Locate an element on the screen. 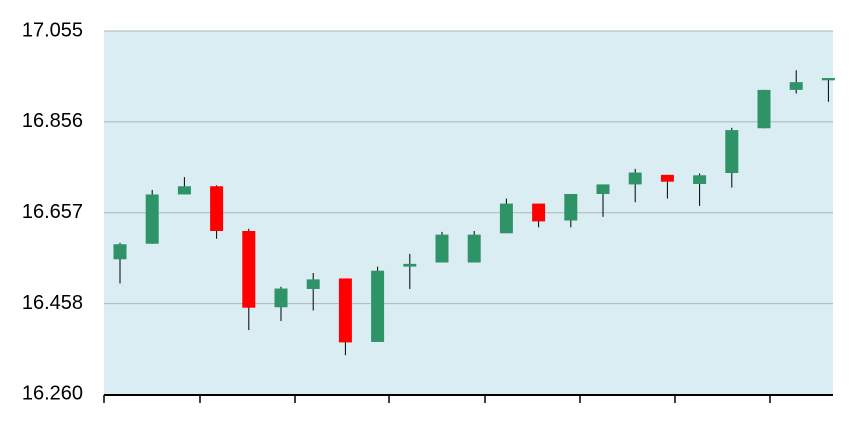 Image resolution: width=859 pixels, height=445 pixels. y-tick-label: 16.260 is located at coordinates (52, 393).